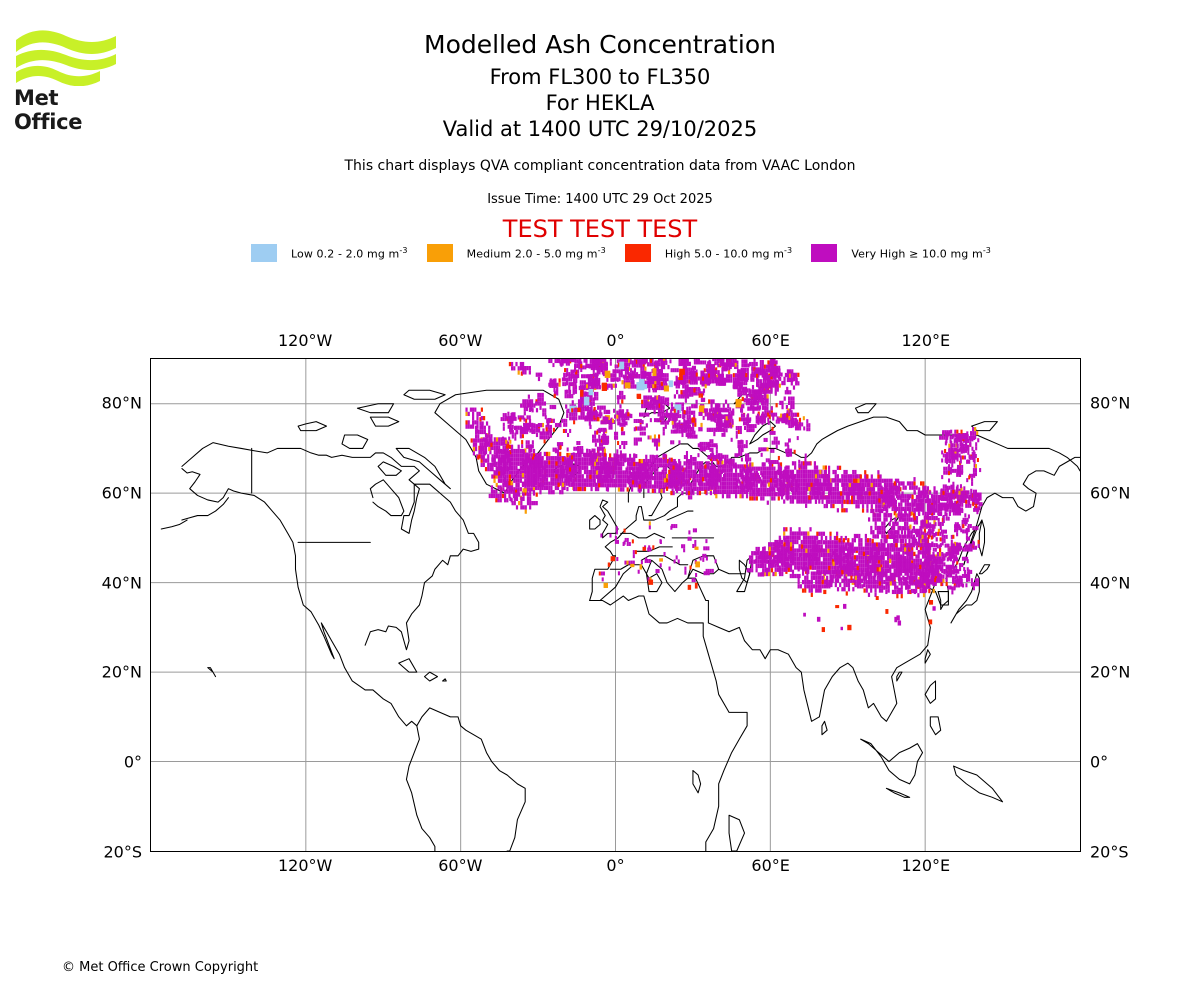 This screenshot has height=1000, width=1200. What do you see at coordinates (600, 77) in the screenshot?
I see `flight-levels: From FL300 to FL350` at bounding box center [600, 77].